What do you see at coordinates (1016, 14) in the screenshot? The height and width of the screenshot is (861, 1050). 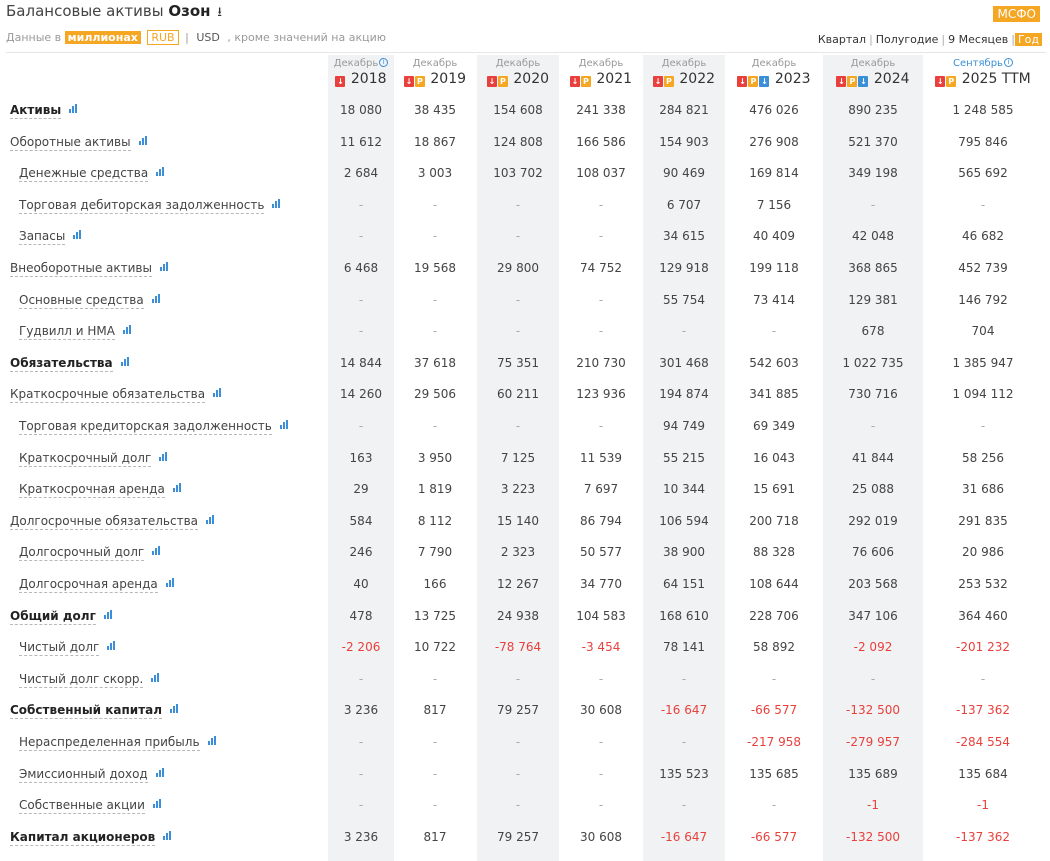 I see `standard-badge: МСФО` at bounding box center [1016, 14].